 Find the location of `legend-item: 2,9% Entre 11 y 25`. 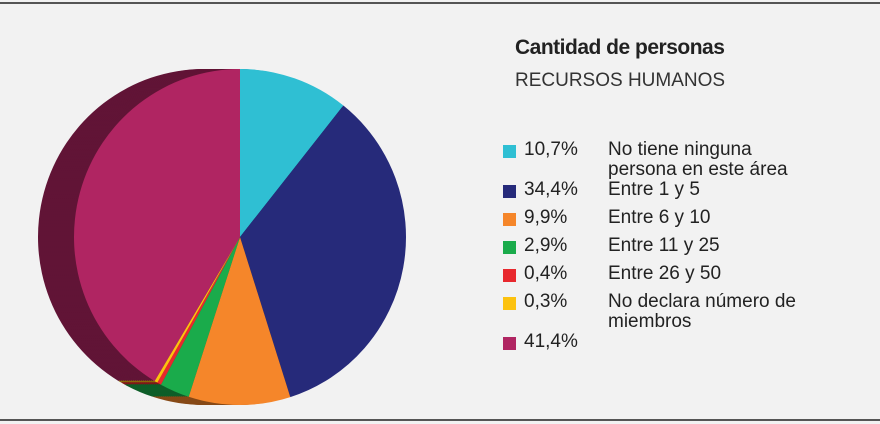

legend-item: 2,9% Entre 11 y 25 is located at coordinates (688, 250).